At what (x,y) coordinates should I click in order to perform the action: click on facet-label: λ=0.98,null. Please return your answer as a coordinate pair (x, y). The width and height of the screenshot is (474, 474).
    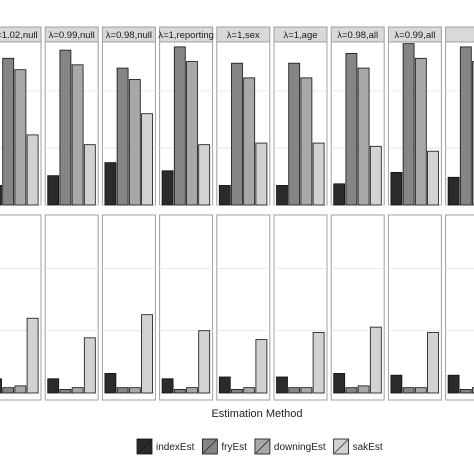
    Looking at the image, I should click on (129, 35).